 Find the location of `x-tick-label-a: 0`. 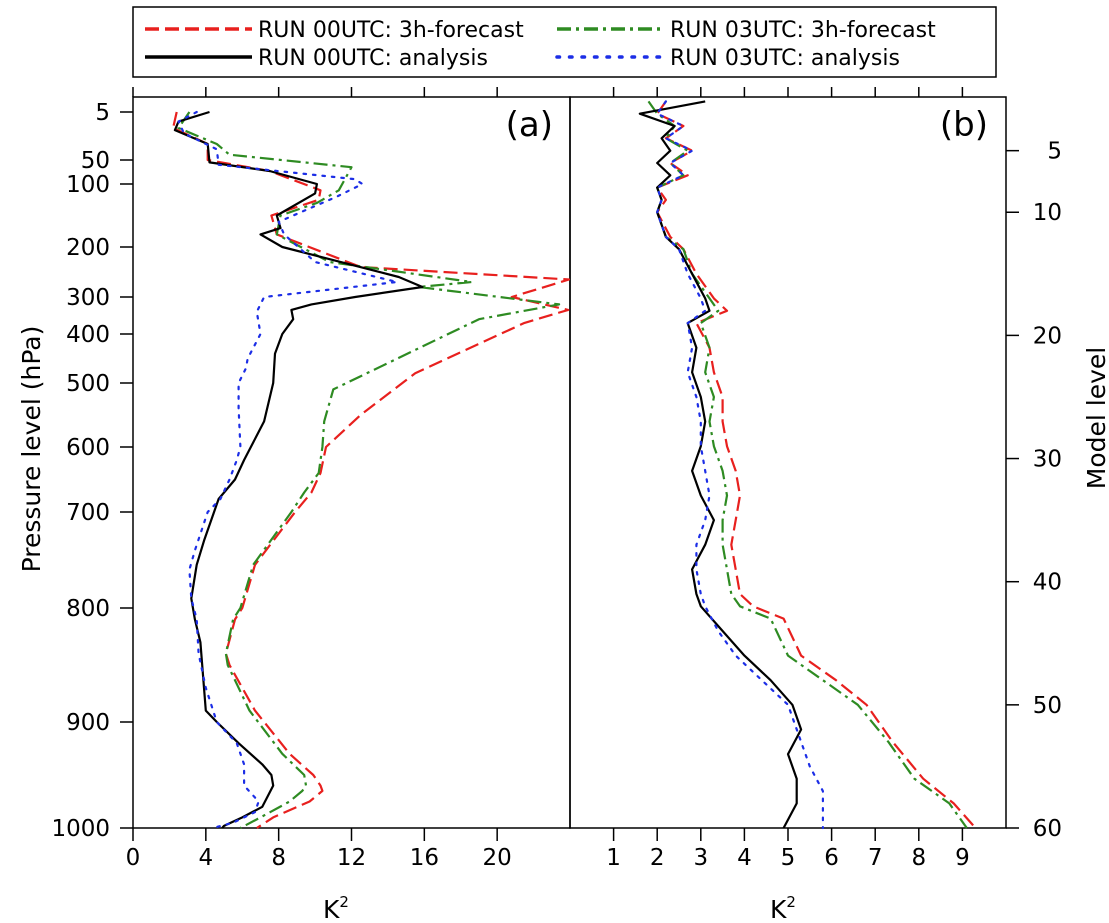

x-tick-label-a: 0 is located at coordinates (133, 858).